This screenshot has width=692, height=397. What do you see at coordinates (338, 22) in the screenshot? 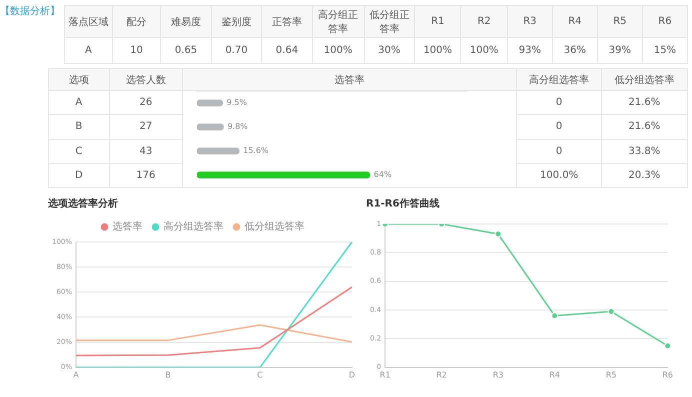
I see `category-label: 高分组正答率` at bounding box center [338, 22].